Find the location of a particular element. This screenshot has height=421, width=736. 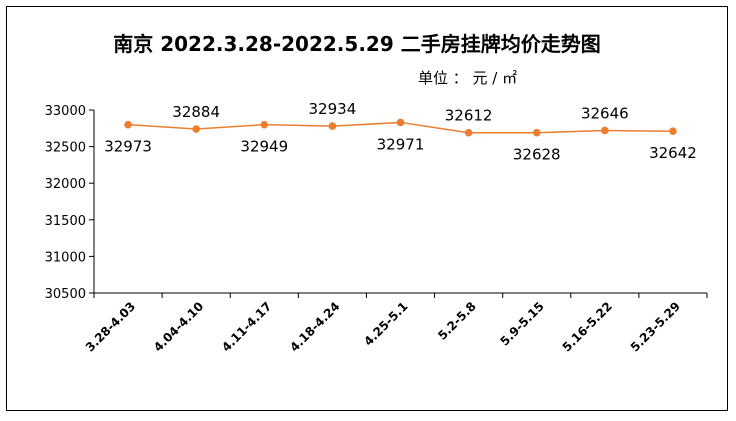

chart-title: 南京 2022.3.28-2022.5.29 二手房挂牌均价走势图 is located at coordinates (356, 44).